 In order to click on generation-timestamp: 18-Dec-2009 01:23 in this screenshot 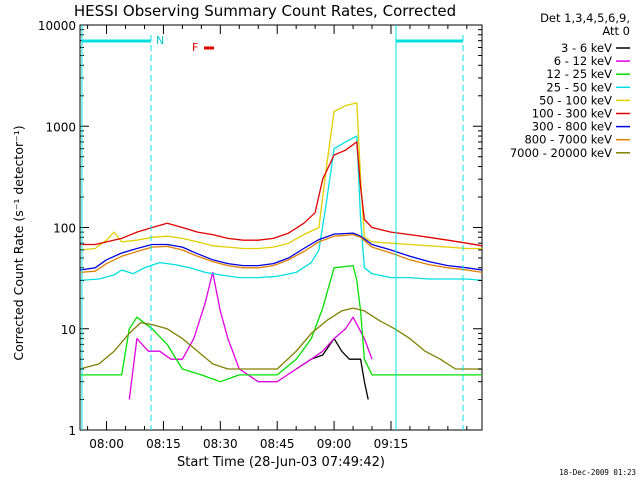, I will do `click(597, 472)`.